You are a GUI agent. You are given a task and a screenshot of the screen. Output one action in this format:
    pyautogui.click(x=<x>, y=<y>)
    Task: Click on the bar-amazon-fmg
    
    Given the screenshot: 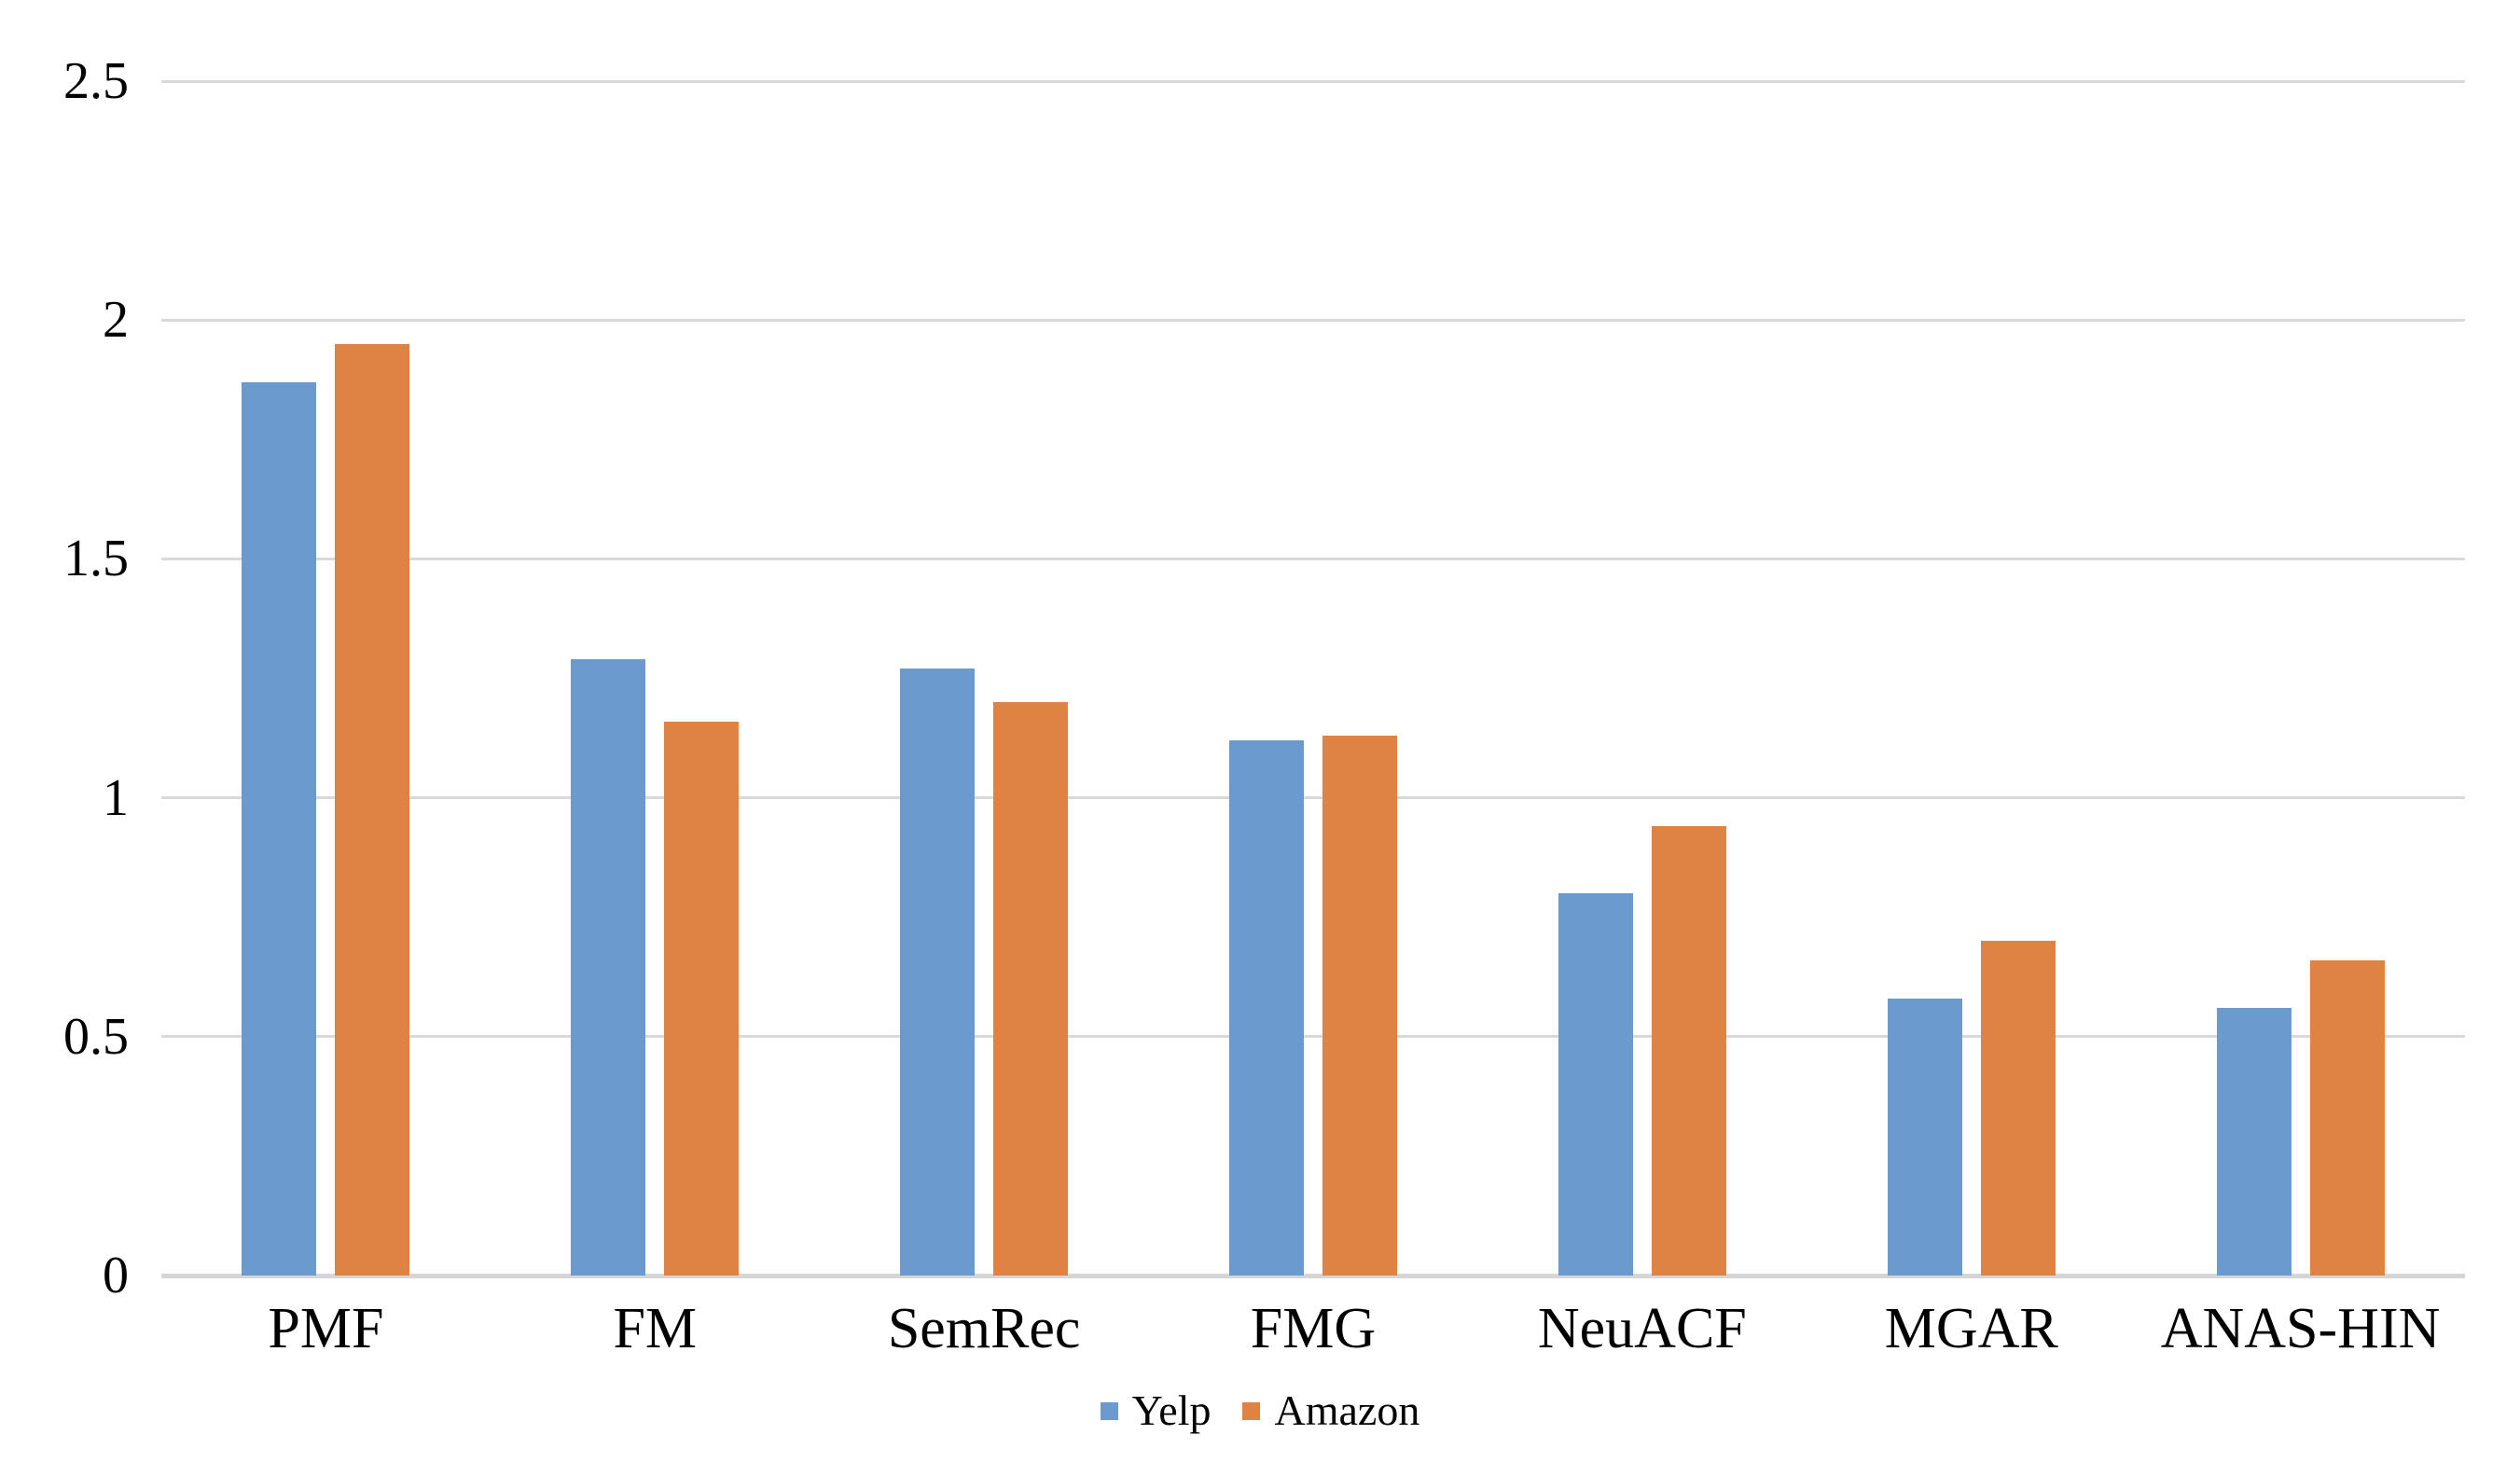 What is the action you would take?
    pyautogui.click(x=1359, y=1006)
    